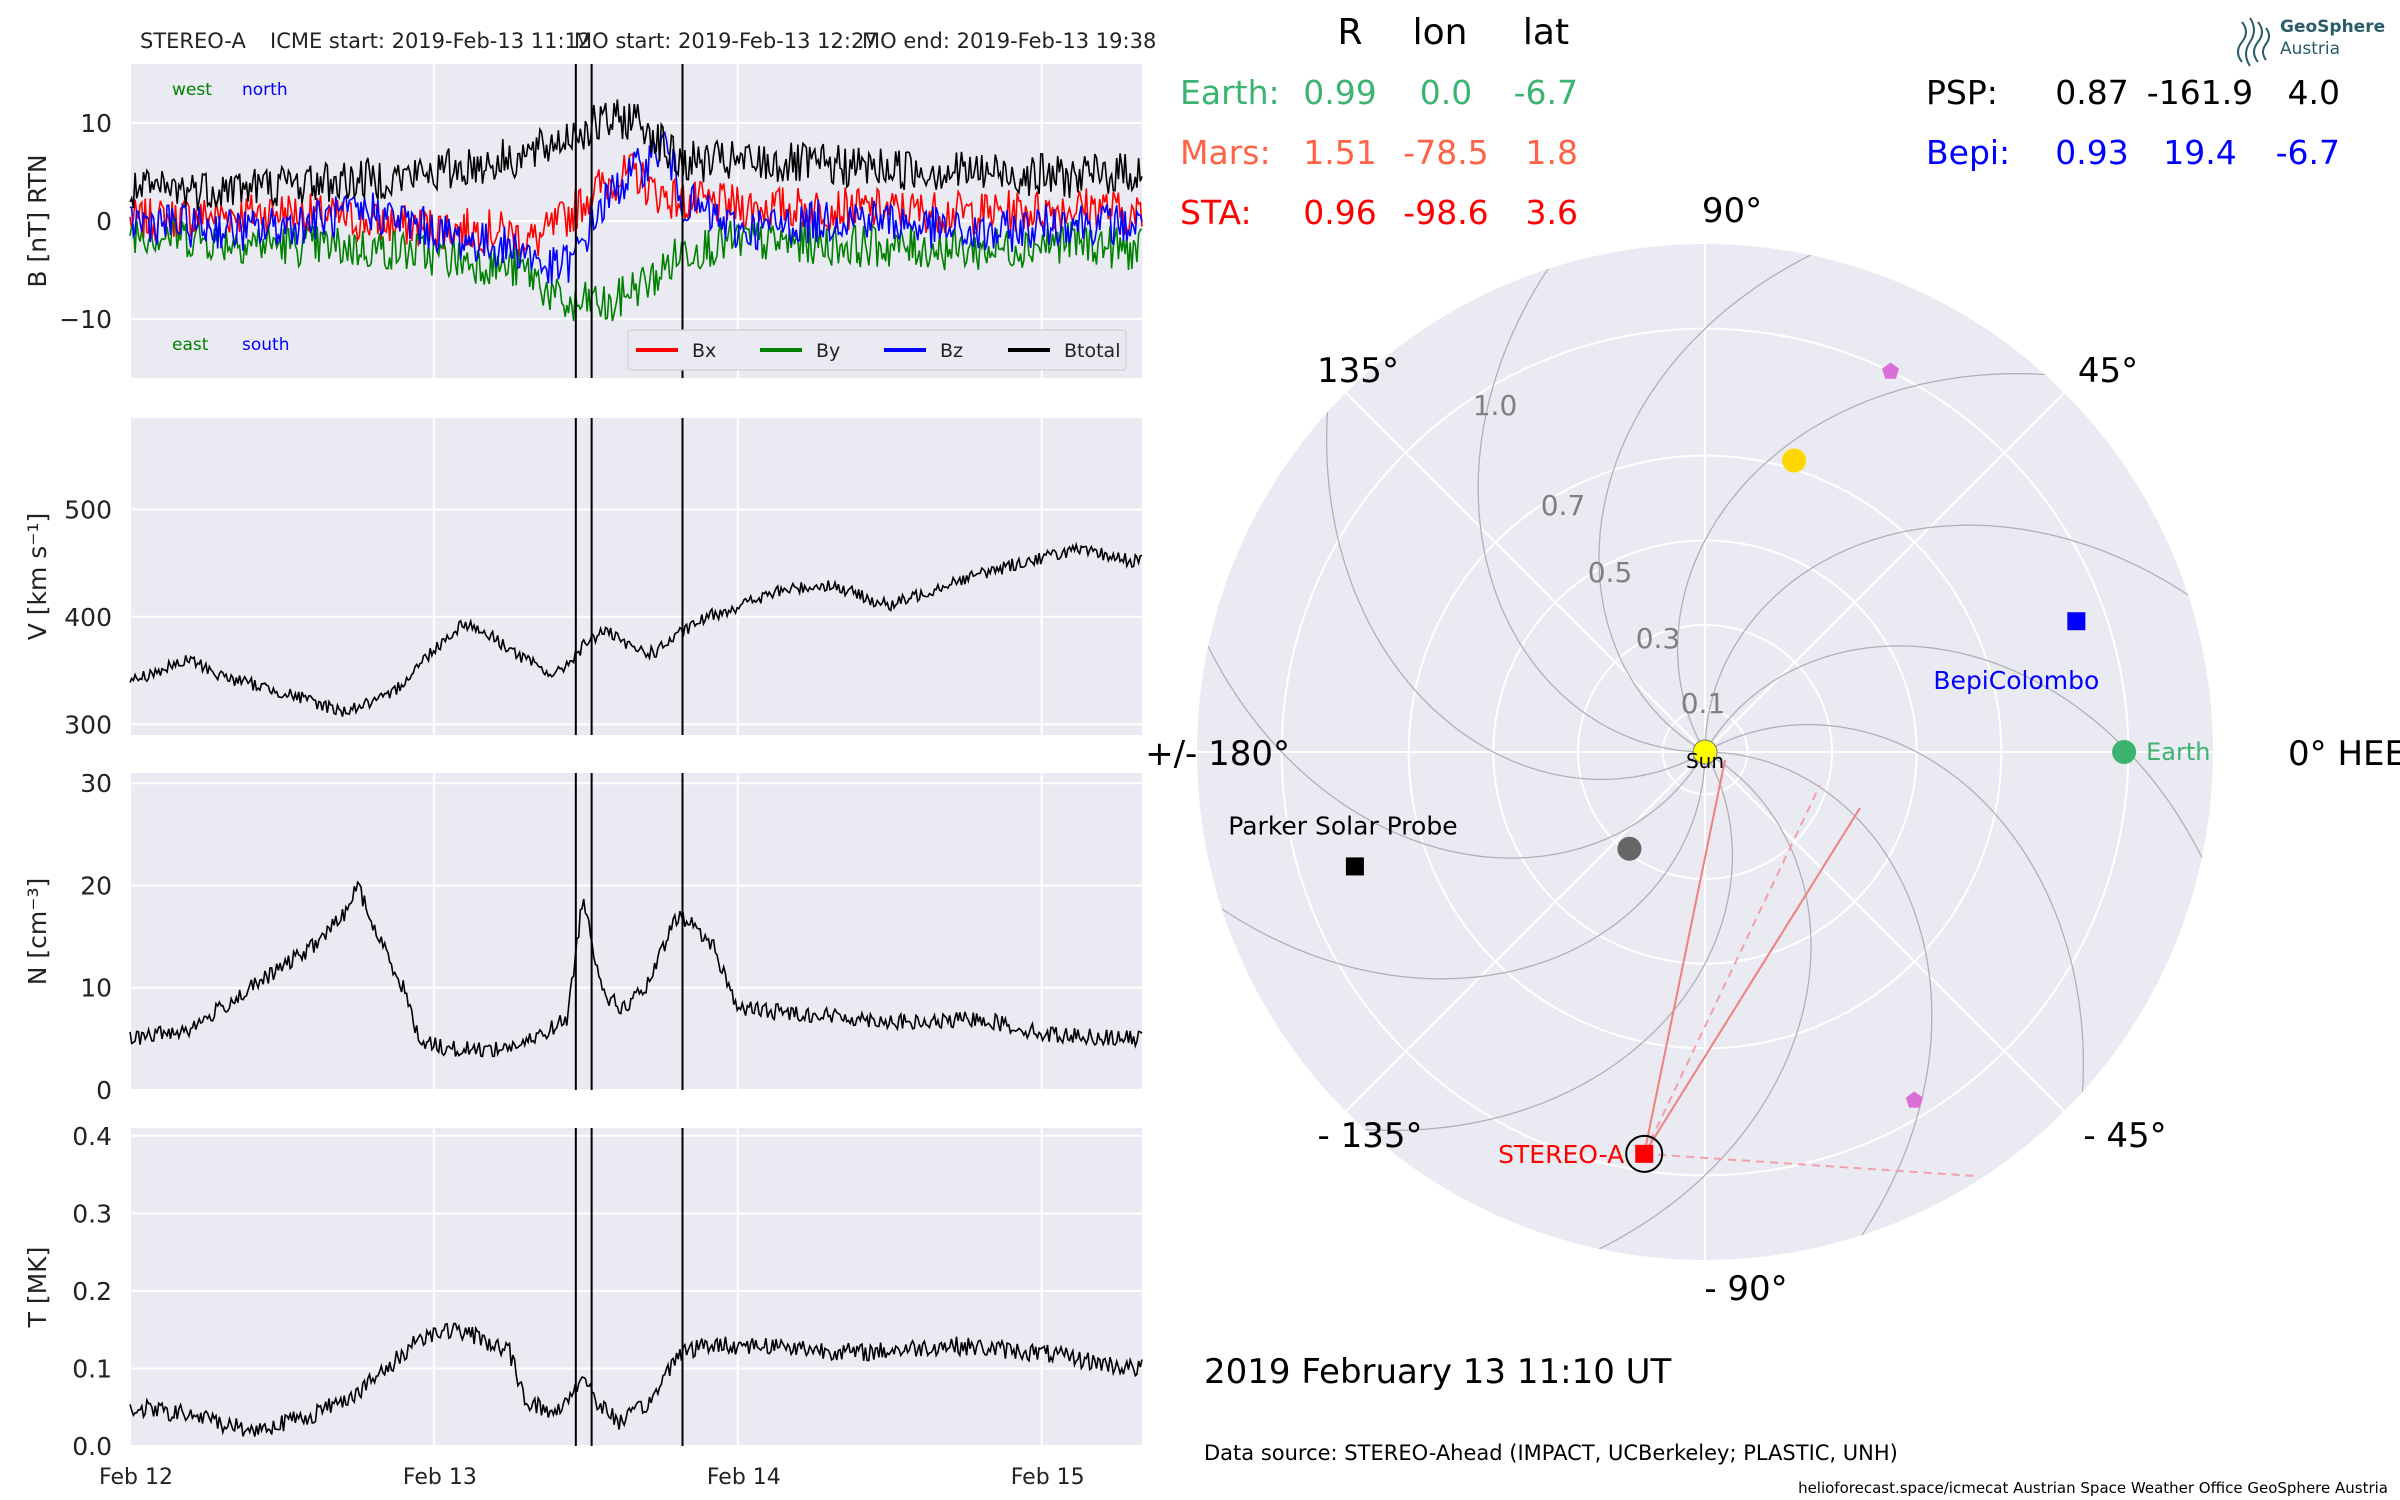 The image size is (2400, 1500). What do you see at coordinates (190, 345) in the screenshot?
I see `annotation-east: east` at bounding box center [190, 345].